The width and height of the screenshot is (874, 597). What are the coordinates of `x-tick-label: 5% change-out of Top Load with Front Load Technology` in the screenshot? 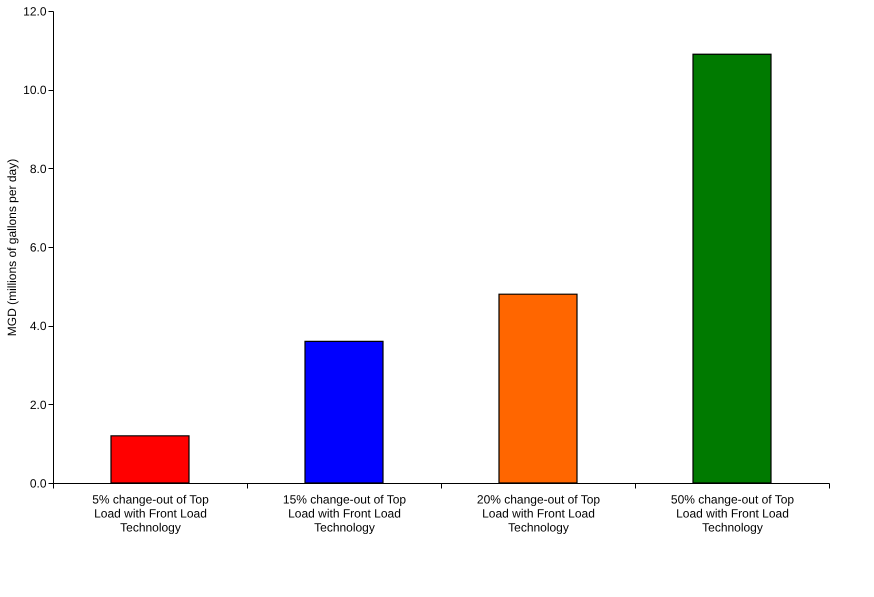 It's located at (151, 513).